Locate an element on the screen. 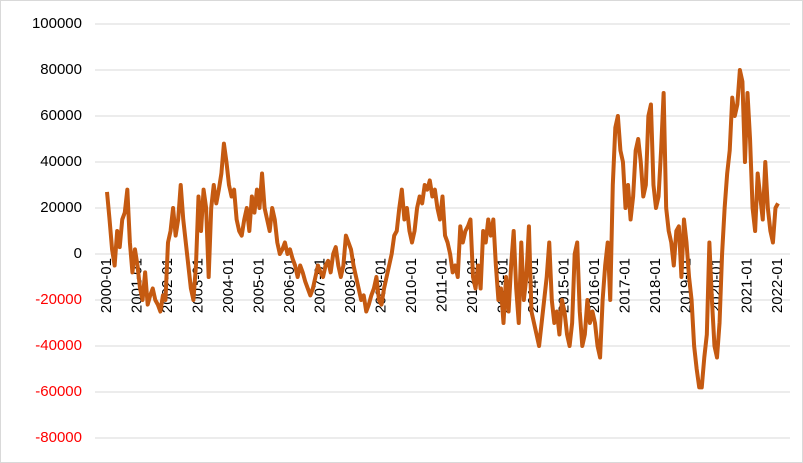  x-tick-label: 2006-01 is located at coordinates (289, 285).